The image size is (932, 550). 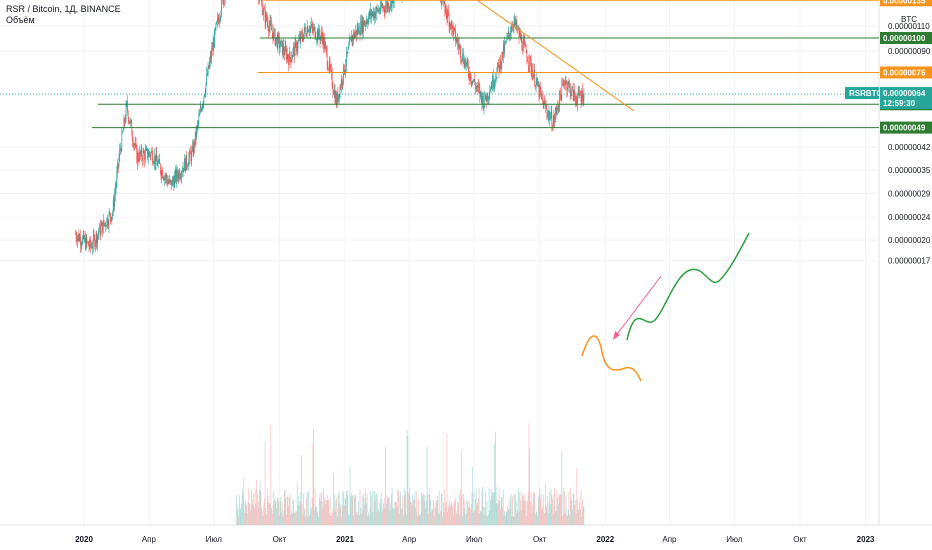 What do you see at coordinates (866, 539) in the screenshot?
I see `x-tick-label: 2023` at bounding box center [866, 539].